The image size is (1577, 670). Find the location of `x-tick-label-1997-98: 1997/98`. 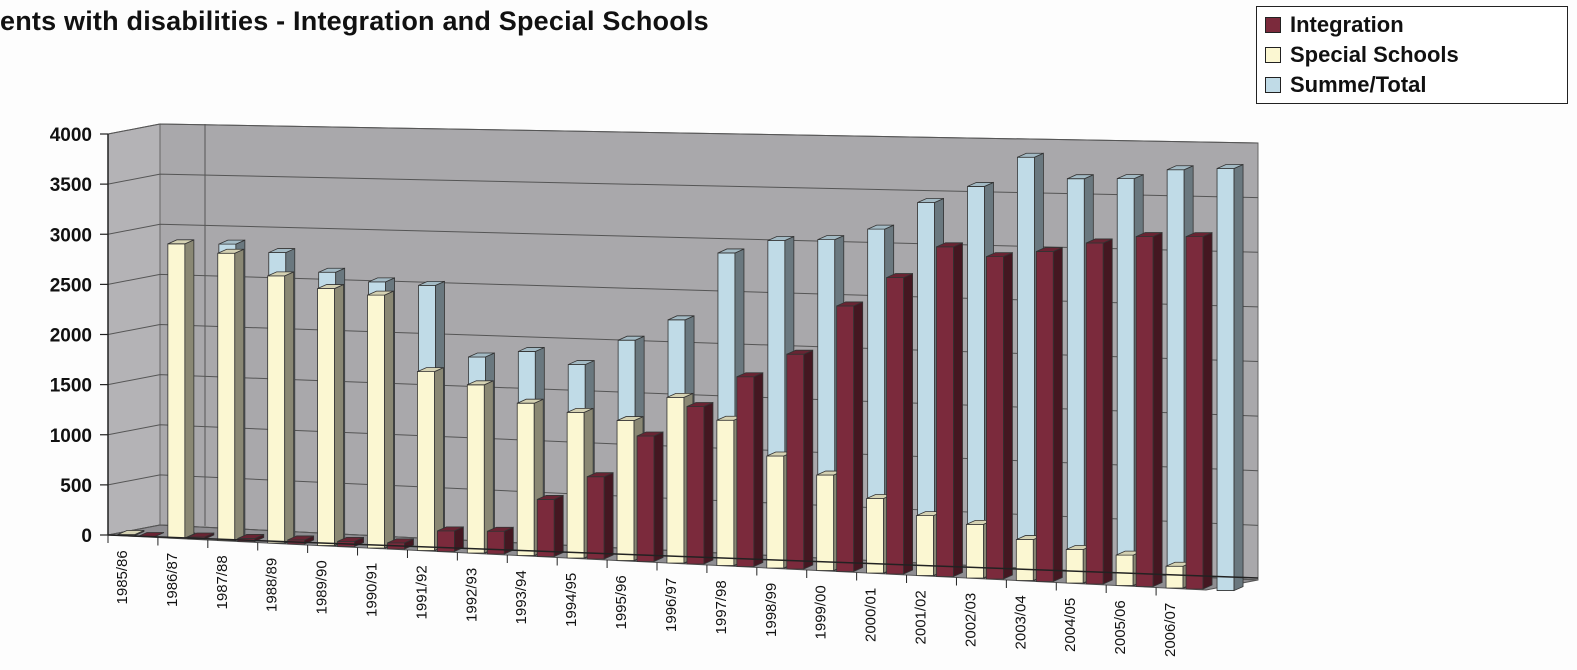

x-tick-label-1997-98: 1997/98 is located at coordinates (721, 607).